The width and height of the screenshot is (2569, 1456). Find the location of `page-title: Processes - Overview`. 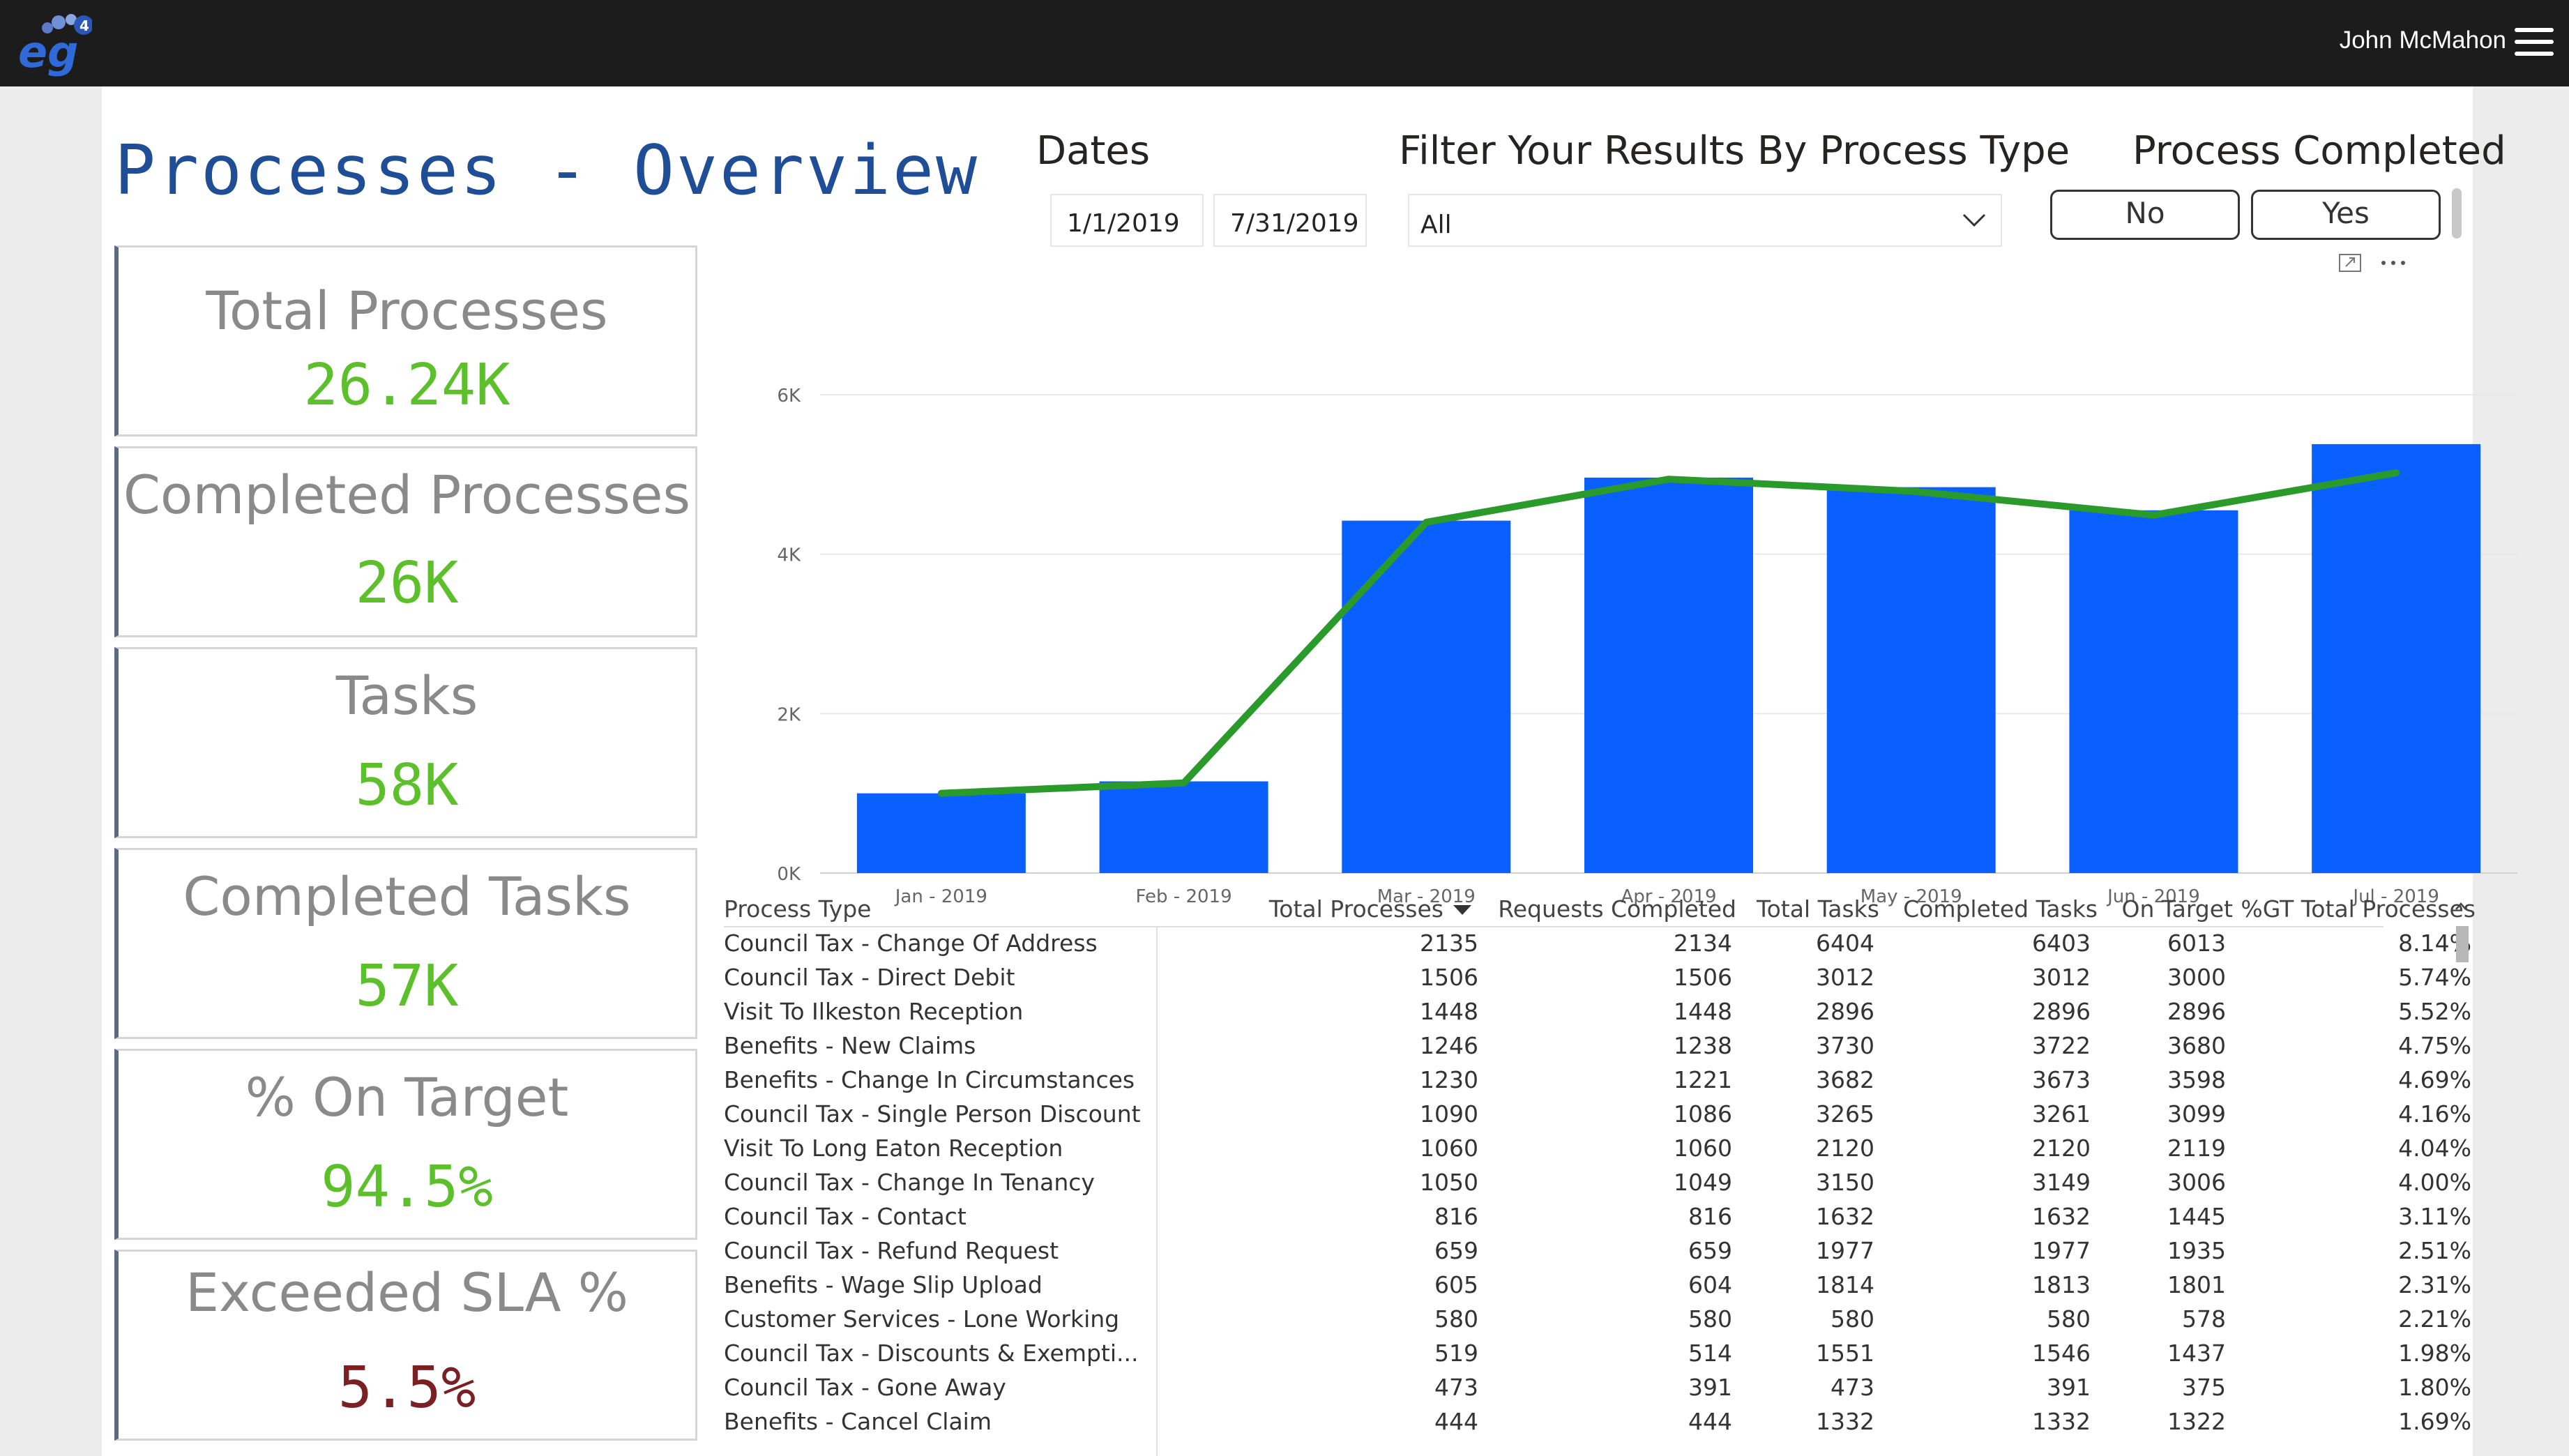

page-title: Processes - Overview is located at coordinates (547, 171).